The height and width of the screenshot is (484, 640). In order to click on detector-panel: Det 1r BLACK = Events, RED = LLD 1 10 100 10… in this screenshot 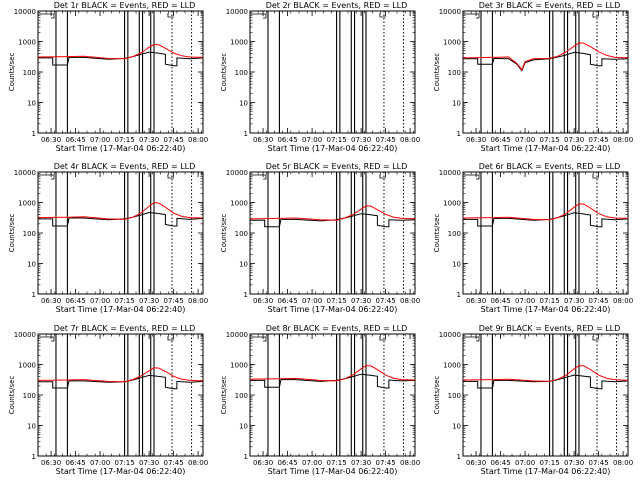, I will do `click(108, 77)`.